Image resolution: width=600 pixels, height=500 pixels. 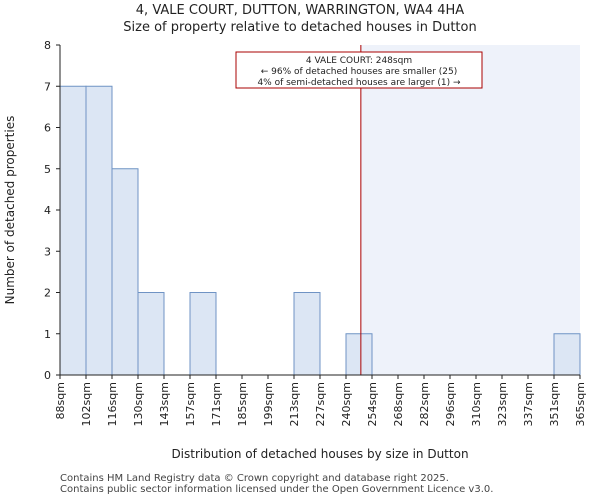 What do you see at coordinates (307, 334) in the screenshot?
I see `bar-213sqm` at bounding box center [307, 334].